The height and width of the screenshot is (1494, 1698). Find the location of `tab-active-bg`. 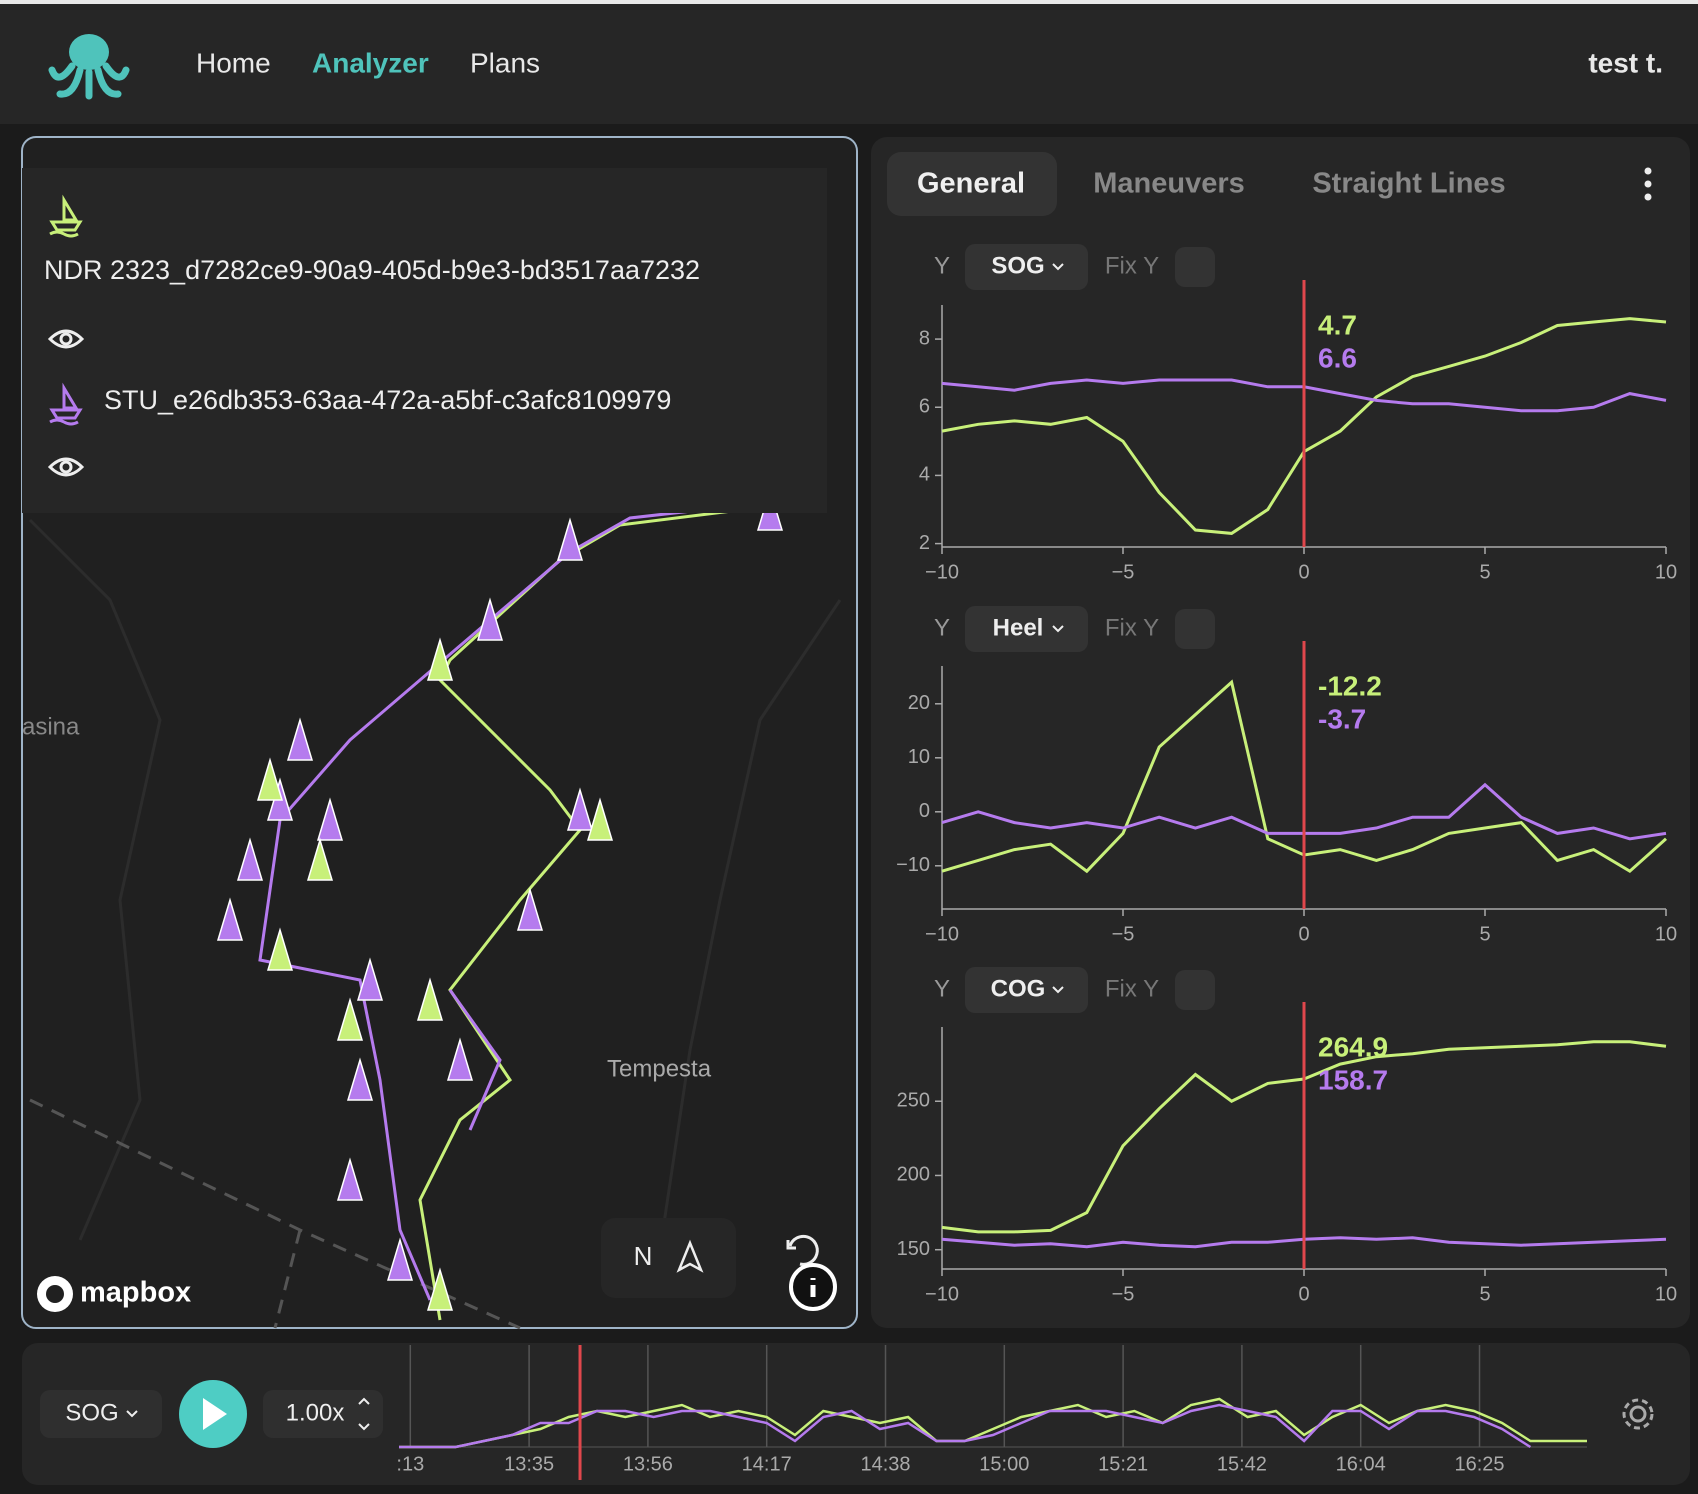

tab-active-bg is located at coordinates (972, 184).